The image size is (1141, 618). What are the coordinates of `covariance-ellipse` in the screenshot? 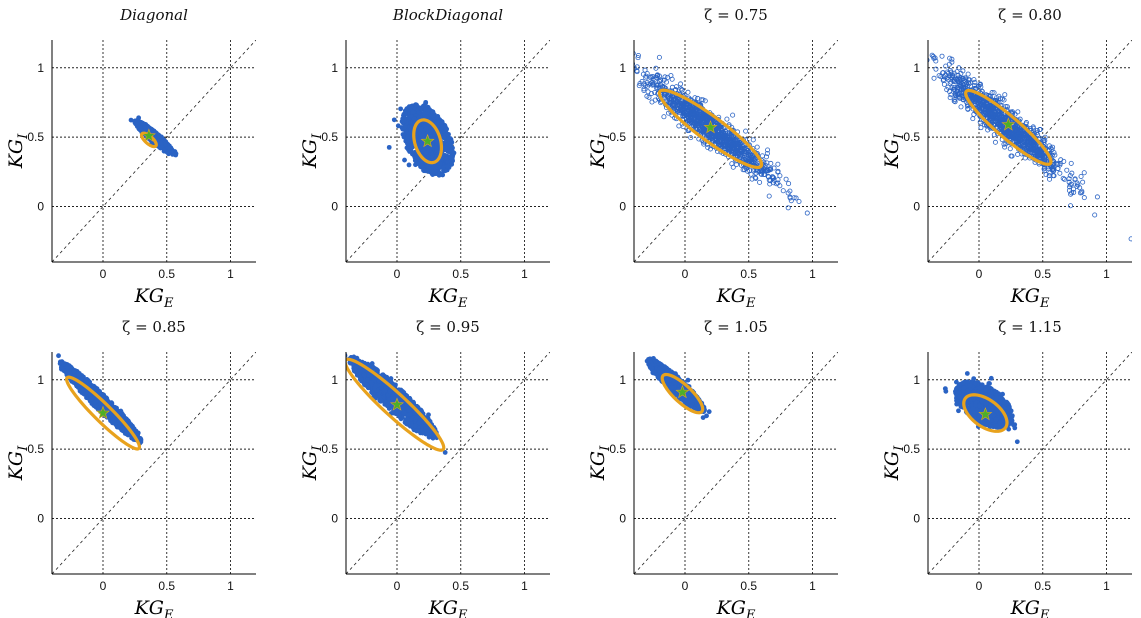 It's located at (1008, 127).